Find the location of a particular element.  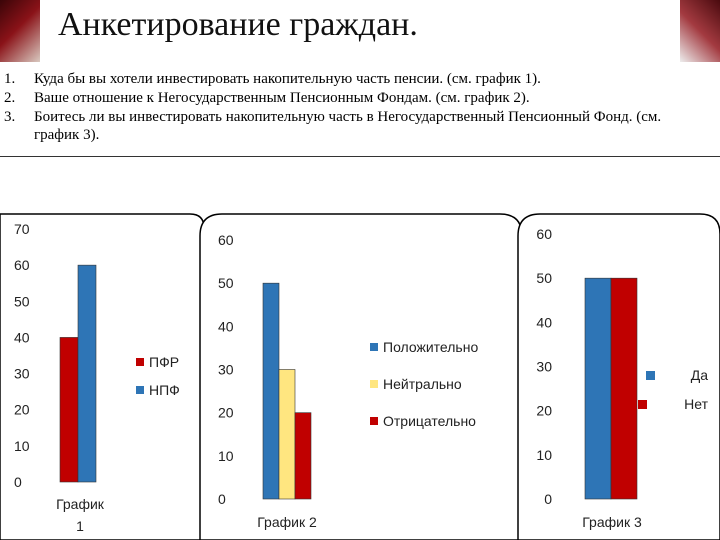

legend-label: ПФР is located at coordinates (164, 362).